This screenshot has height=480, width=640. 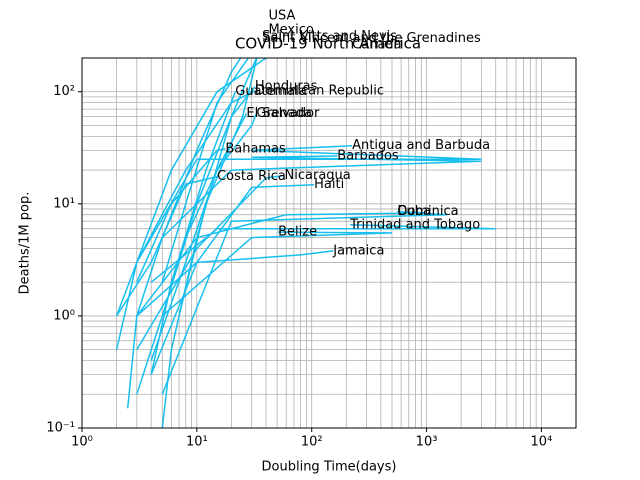 I want to click on series-label: El Salvador, so click(x=283, y=113).